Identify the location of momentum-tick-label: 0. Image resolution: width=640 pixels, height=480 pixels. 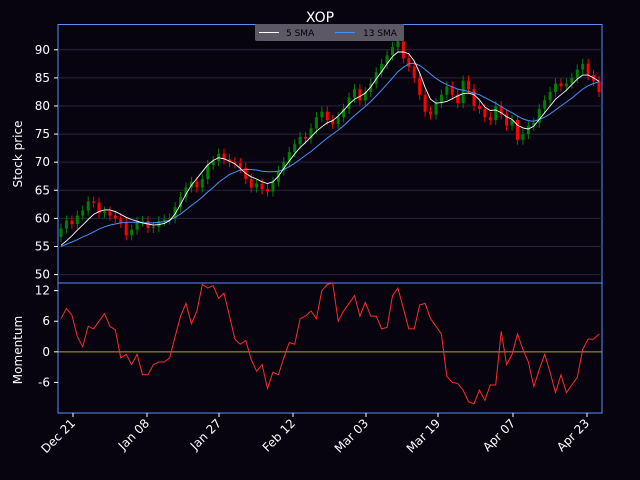
(46, 352).